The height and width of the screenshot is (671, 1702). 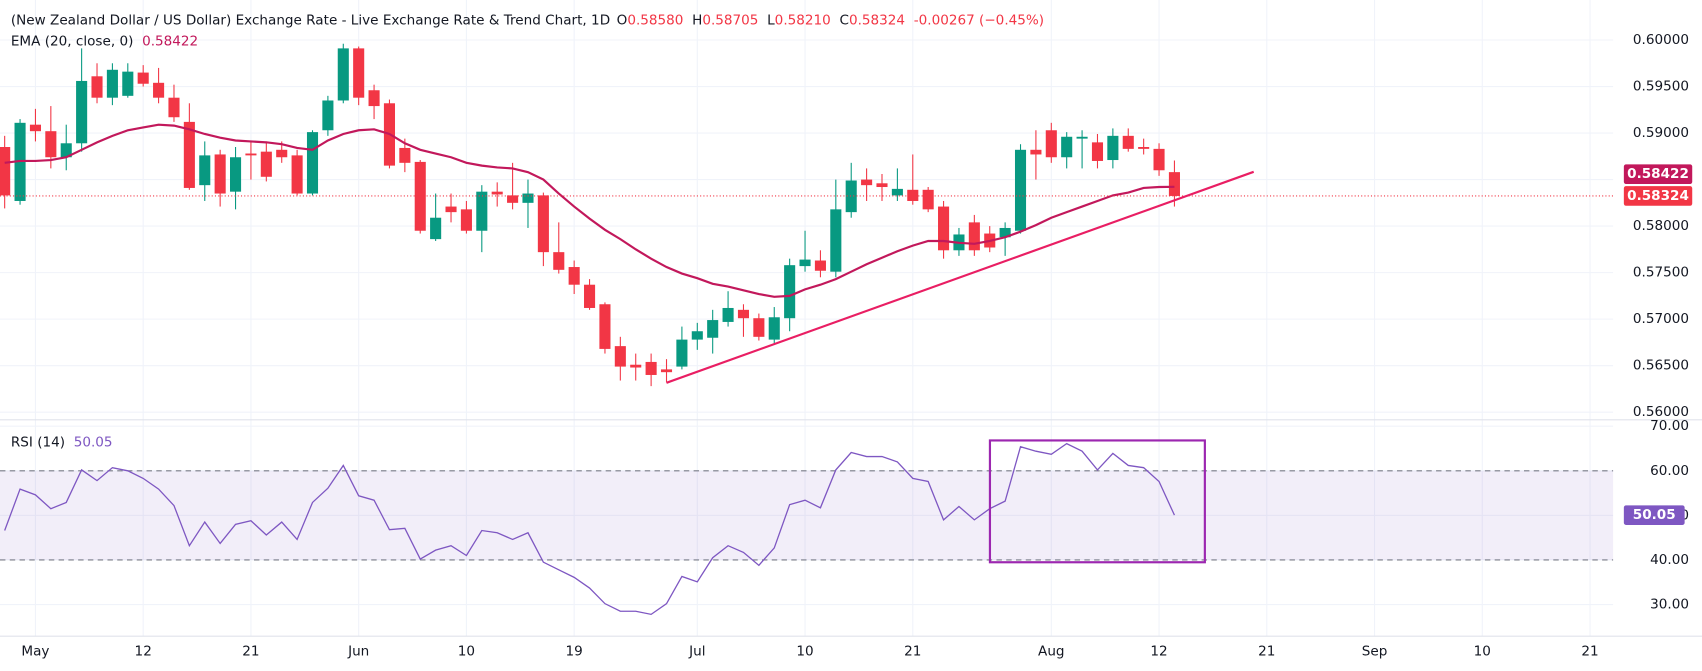 I want to click on price-badge-label: 0.58422, so click(x=1658, y=174).